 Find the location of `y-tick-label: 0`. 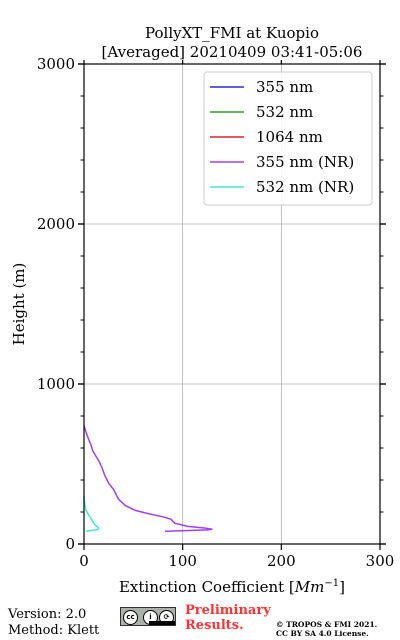

y-tick-label: 0 is located at coordinates (70, 544).